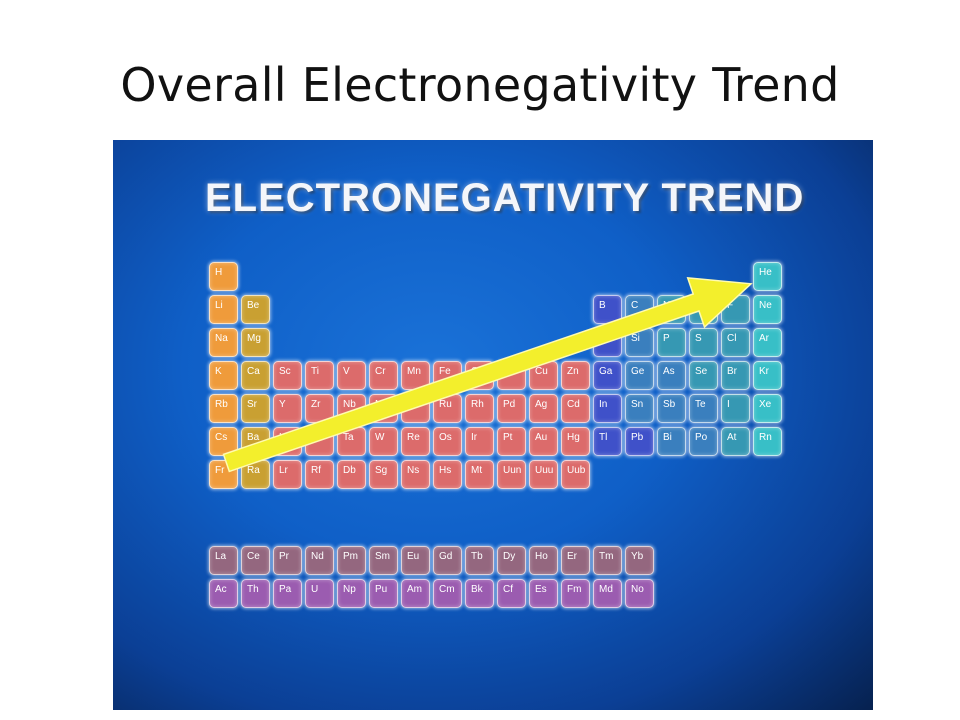  What do you see at coordinates (223, 375) in the screenshot?
I see `element-k: K` at bounding box center [223, 375].